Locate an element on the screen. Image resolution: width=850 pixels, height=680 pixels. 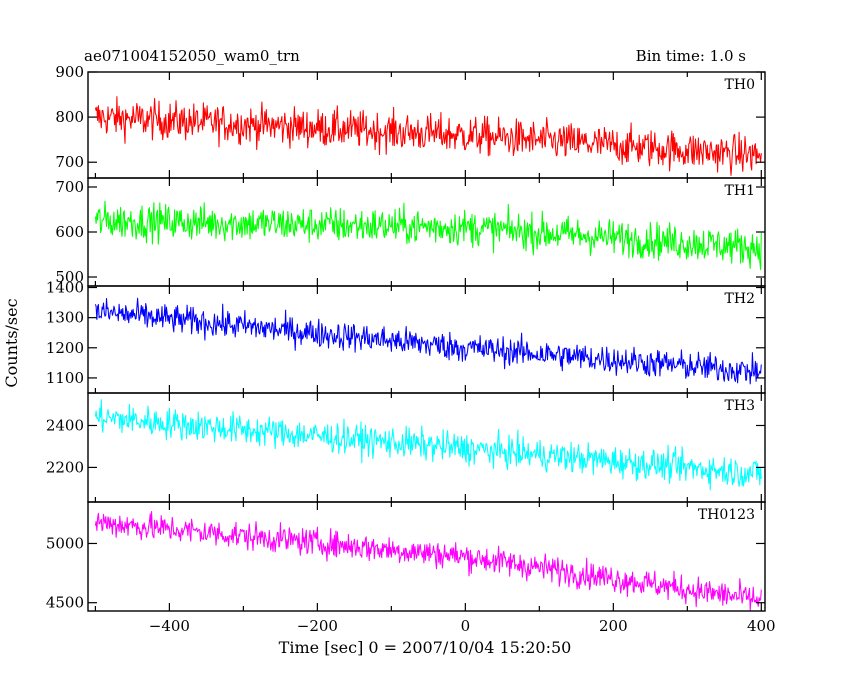
series-line-th2 is located at coordinates (428, 341).